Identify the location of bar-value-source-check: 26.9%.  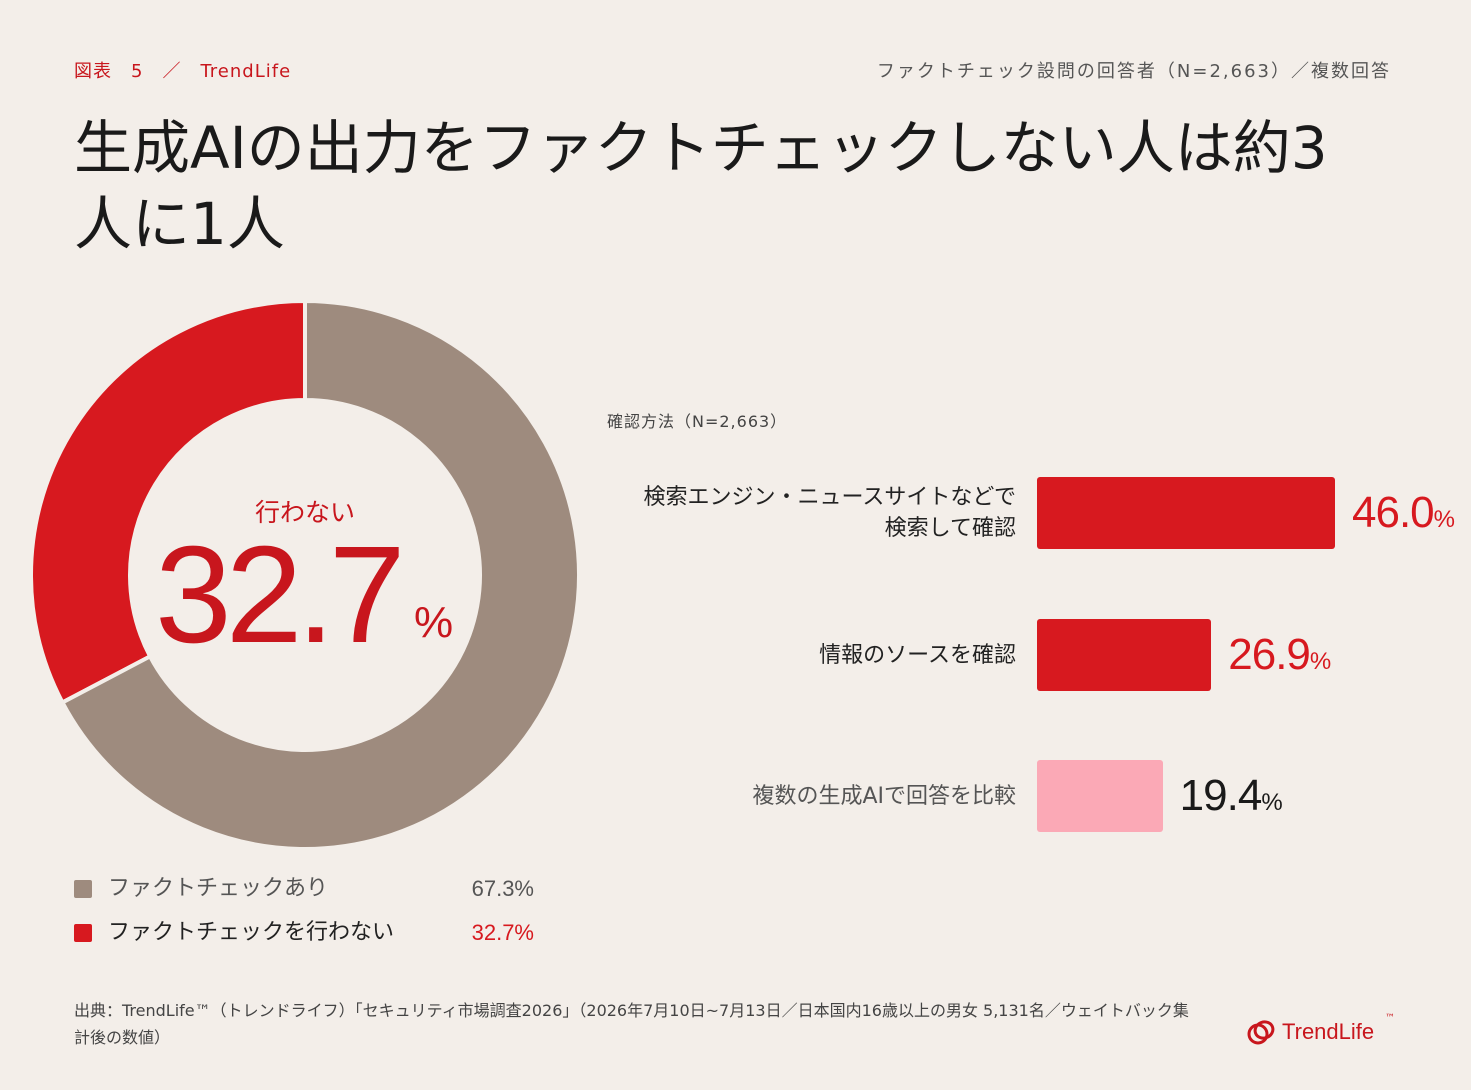
(1280, 654).